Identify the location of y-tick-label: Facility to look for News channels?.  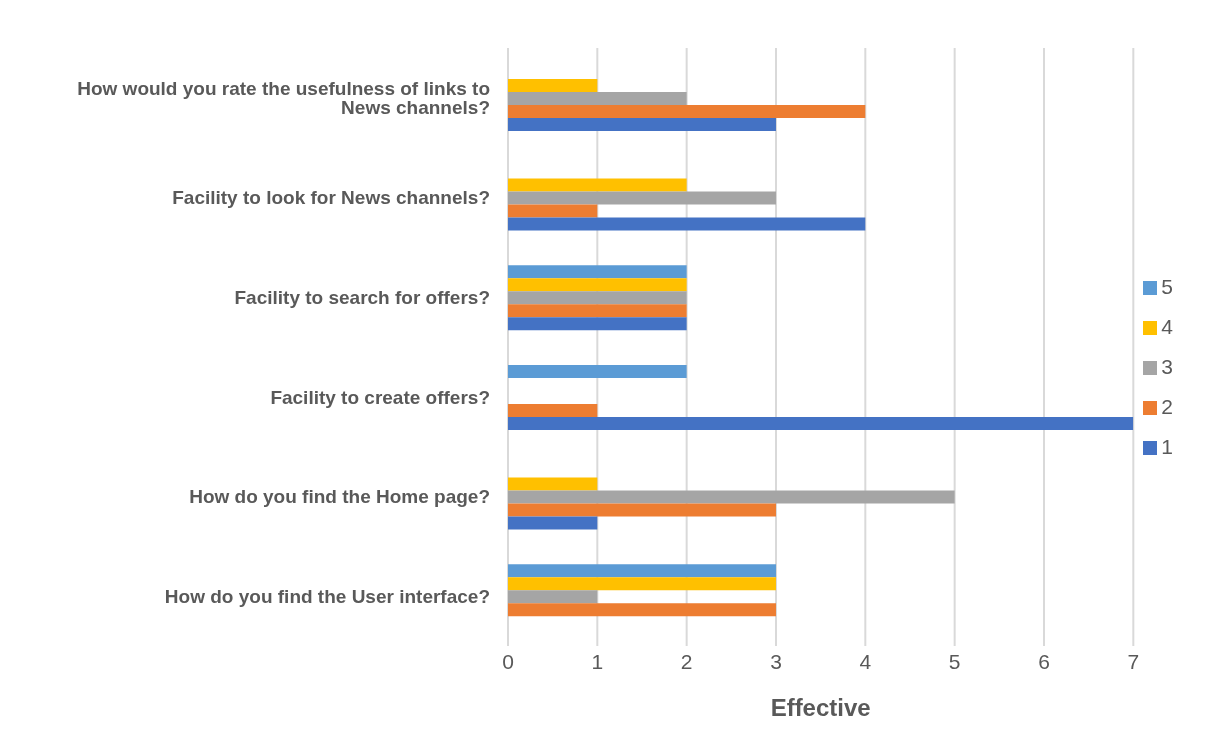
(331, 198).